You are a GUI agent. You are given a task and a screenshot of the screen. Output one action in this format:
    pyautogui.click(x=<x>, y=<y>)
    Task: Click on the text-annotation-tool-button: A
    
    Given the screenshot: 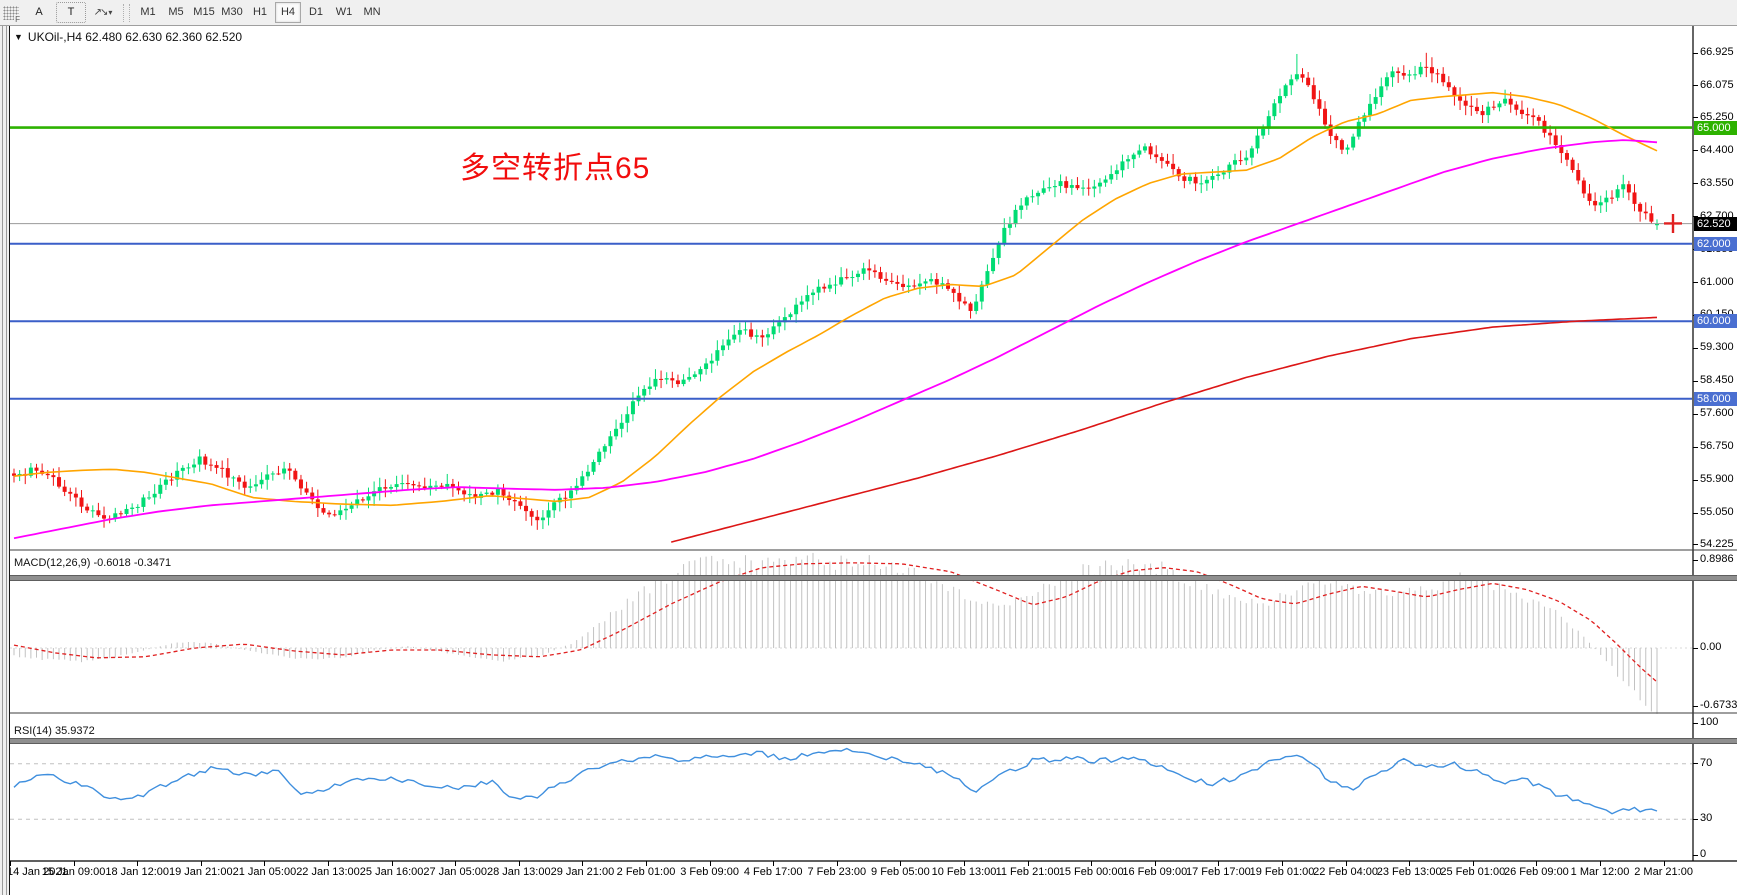 What is the action you would take?
    pyautogui.click(x=39, y=12)
    